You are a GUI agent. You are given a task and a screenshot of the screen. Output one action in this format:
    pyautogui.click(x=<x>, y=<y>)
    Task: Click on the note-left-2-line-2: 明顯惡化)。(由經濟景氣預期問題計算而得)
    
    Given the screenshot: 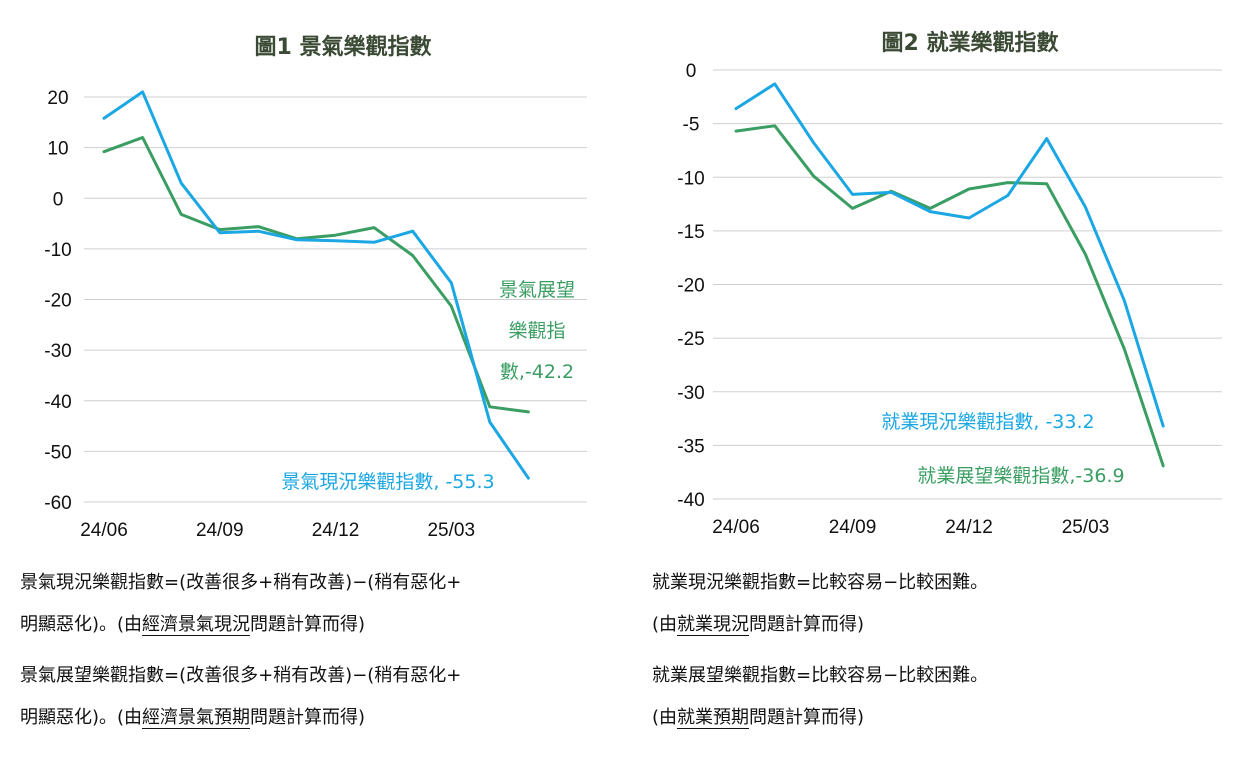 What is the action you would take?
    pyautogui.click(x=192, y=718)
    